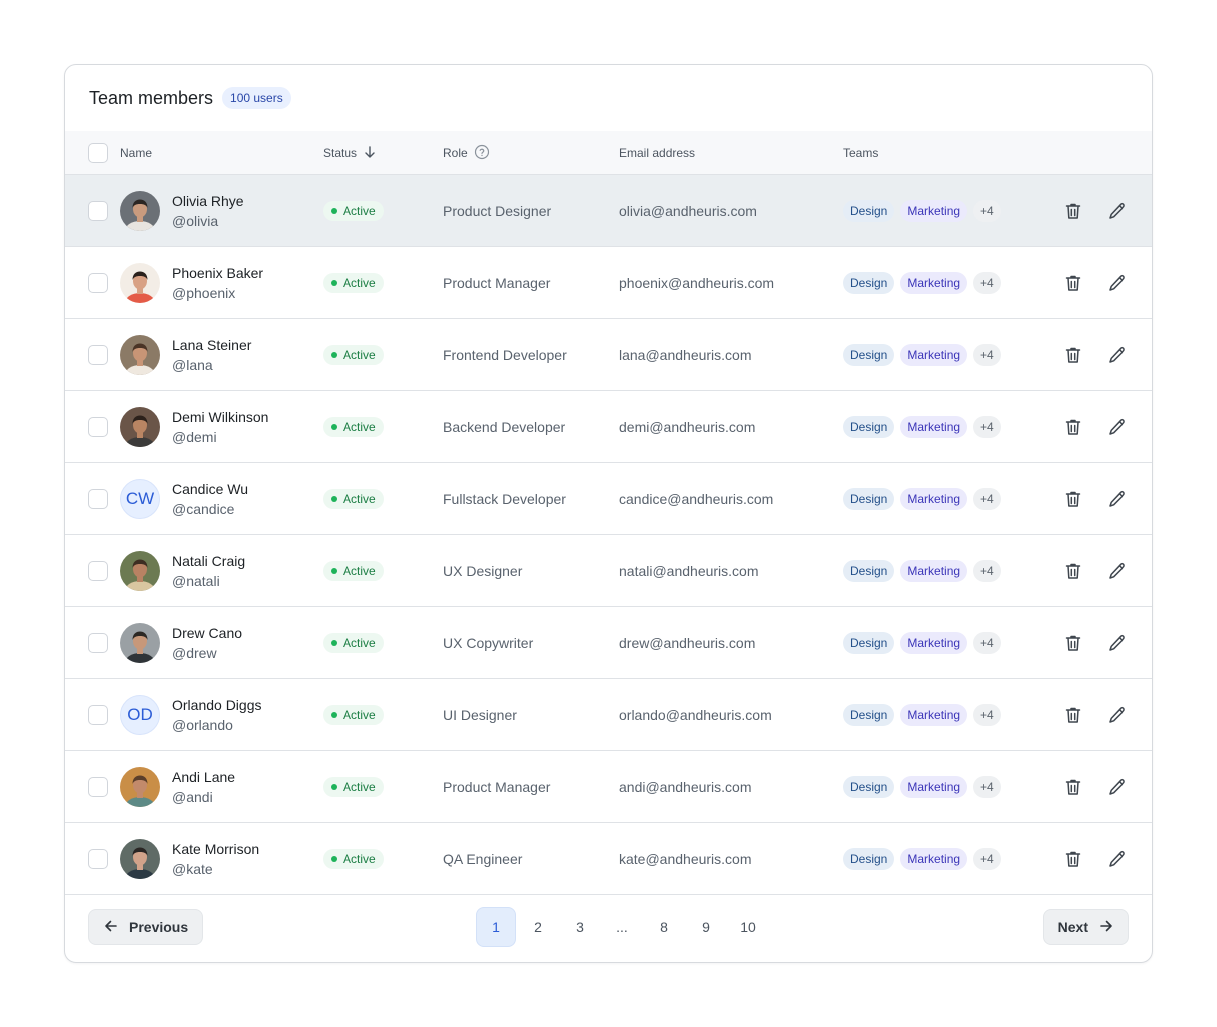 This screenshot has height=1027, width=1217. I want to click on user-name: Phoenix Baker, so click(218, 273).